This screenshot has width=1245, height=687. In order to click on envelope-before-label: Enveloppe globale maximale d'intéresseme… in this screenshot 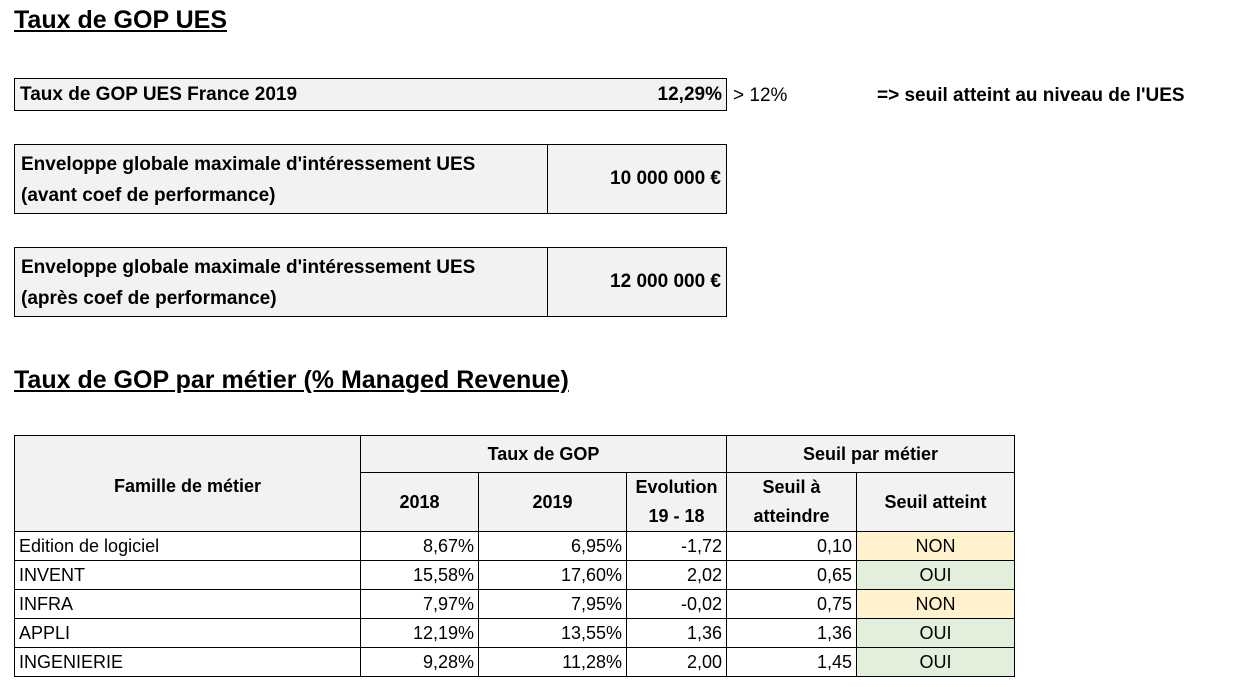, I will do `click(281, 179)`.